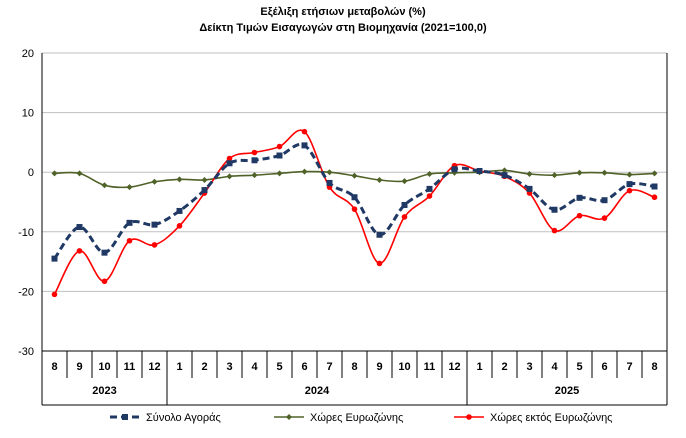 Image resolution: width=686 pixels, height=438 pixels. What do you see at coordinates (26, 292) in the screenshot?
I see `y-tick-label: -20` at bounding box center [26, 292].